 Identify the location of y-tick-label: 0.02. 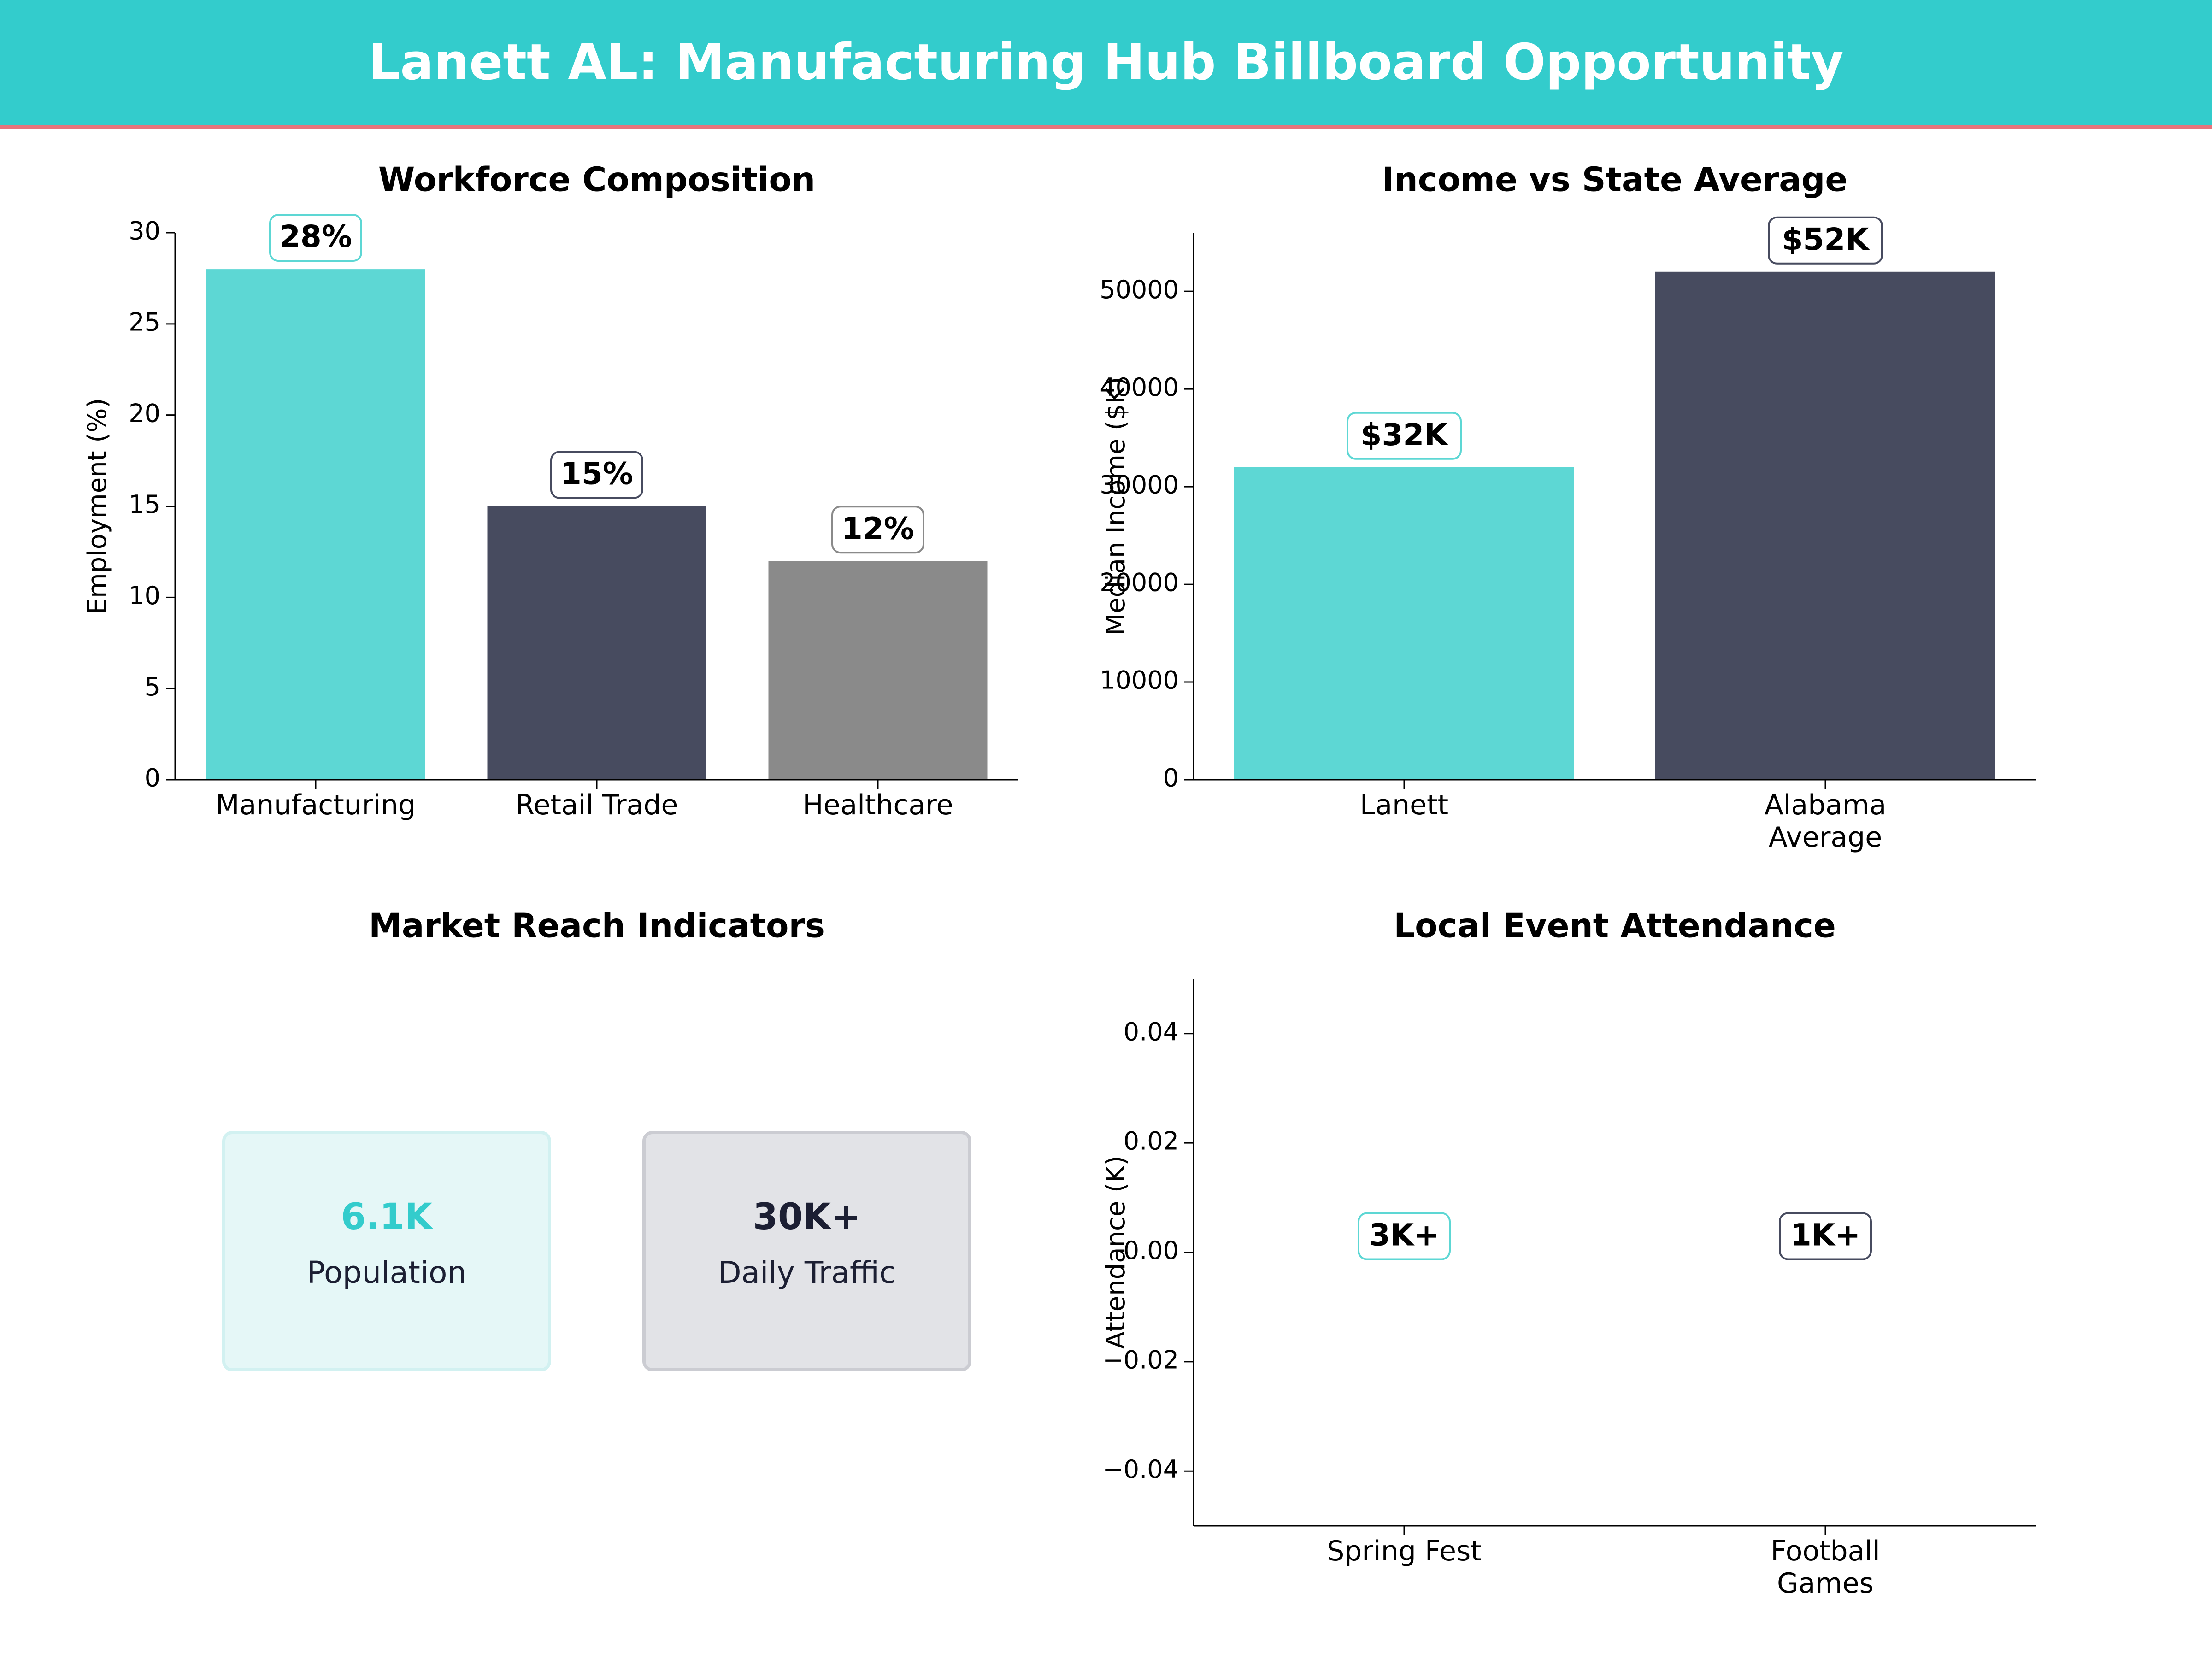
(1151, 1141).